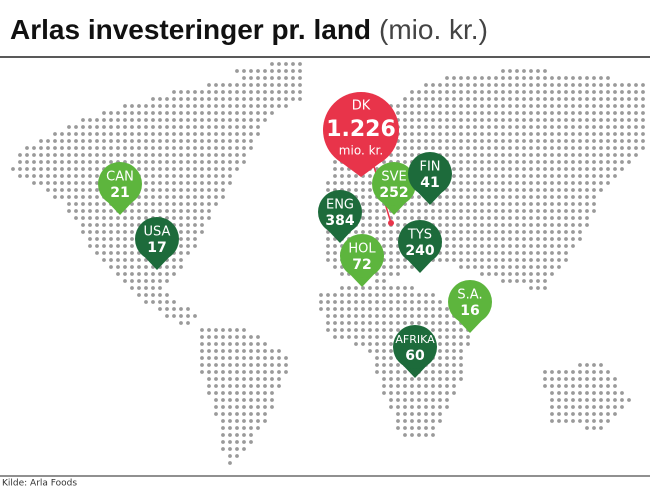  I want to click on marker-value: 72, so click(361, 265).